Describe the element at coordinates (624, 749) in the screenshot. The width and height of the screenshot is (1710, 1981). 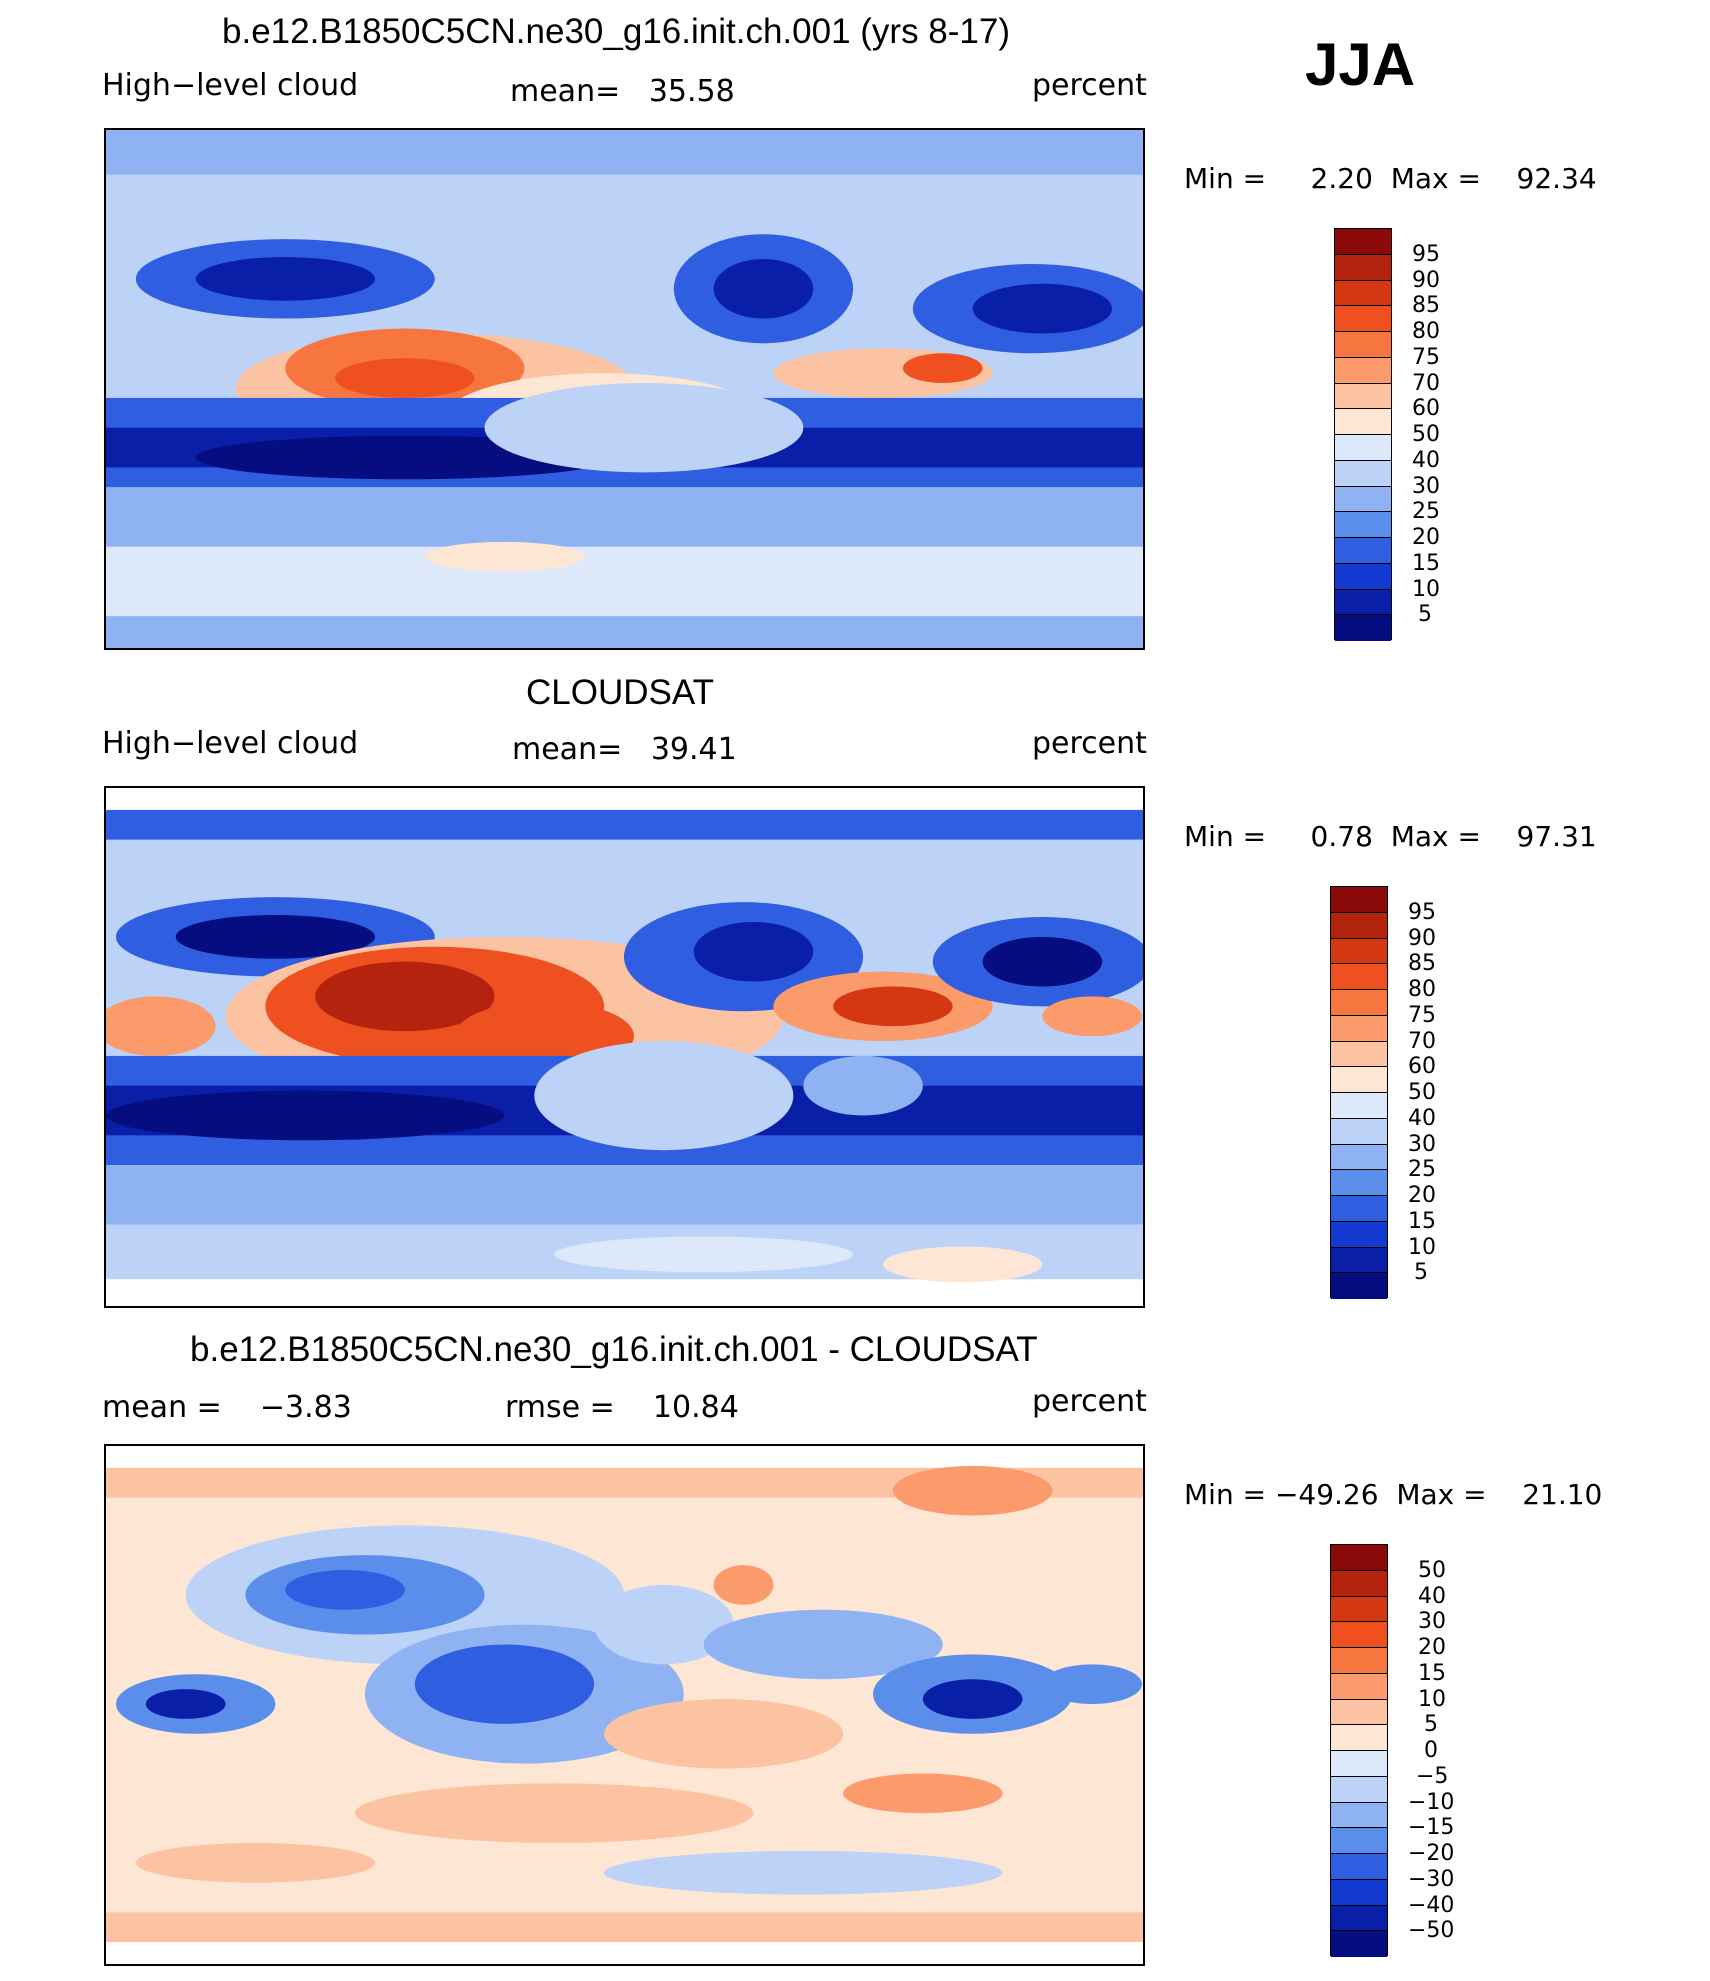
I see `panel2-mean: mean= 39.41` at that location.